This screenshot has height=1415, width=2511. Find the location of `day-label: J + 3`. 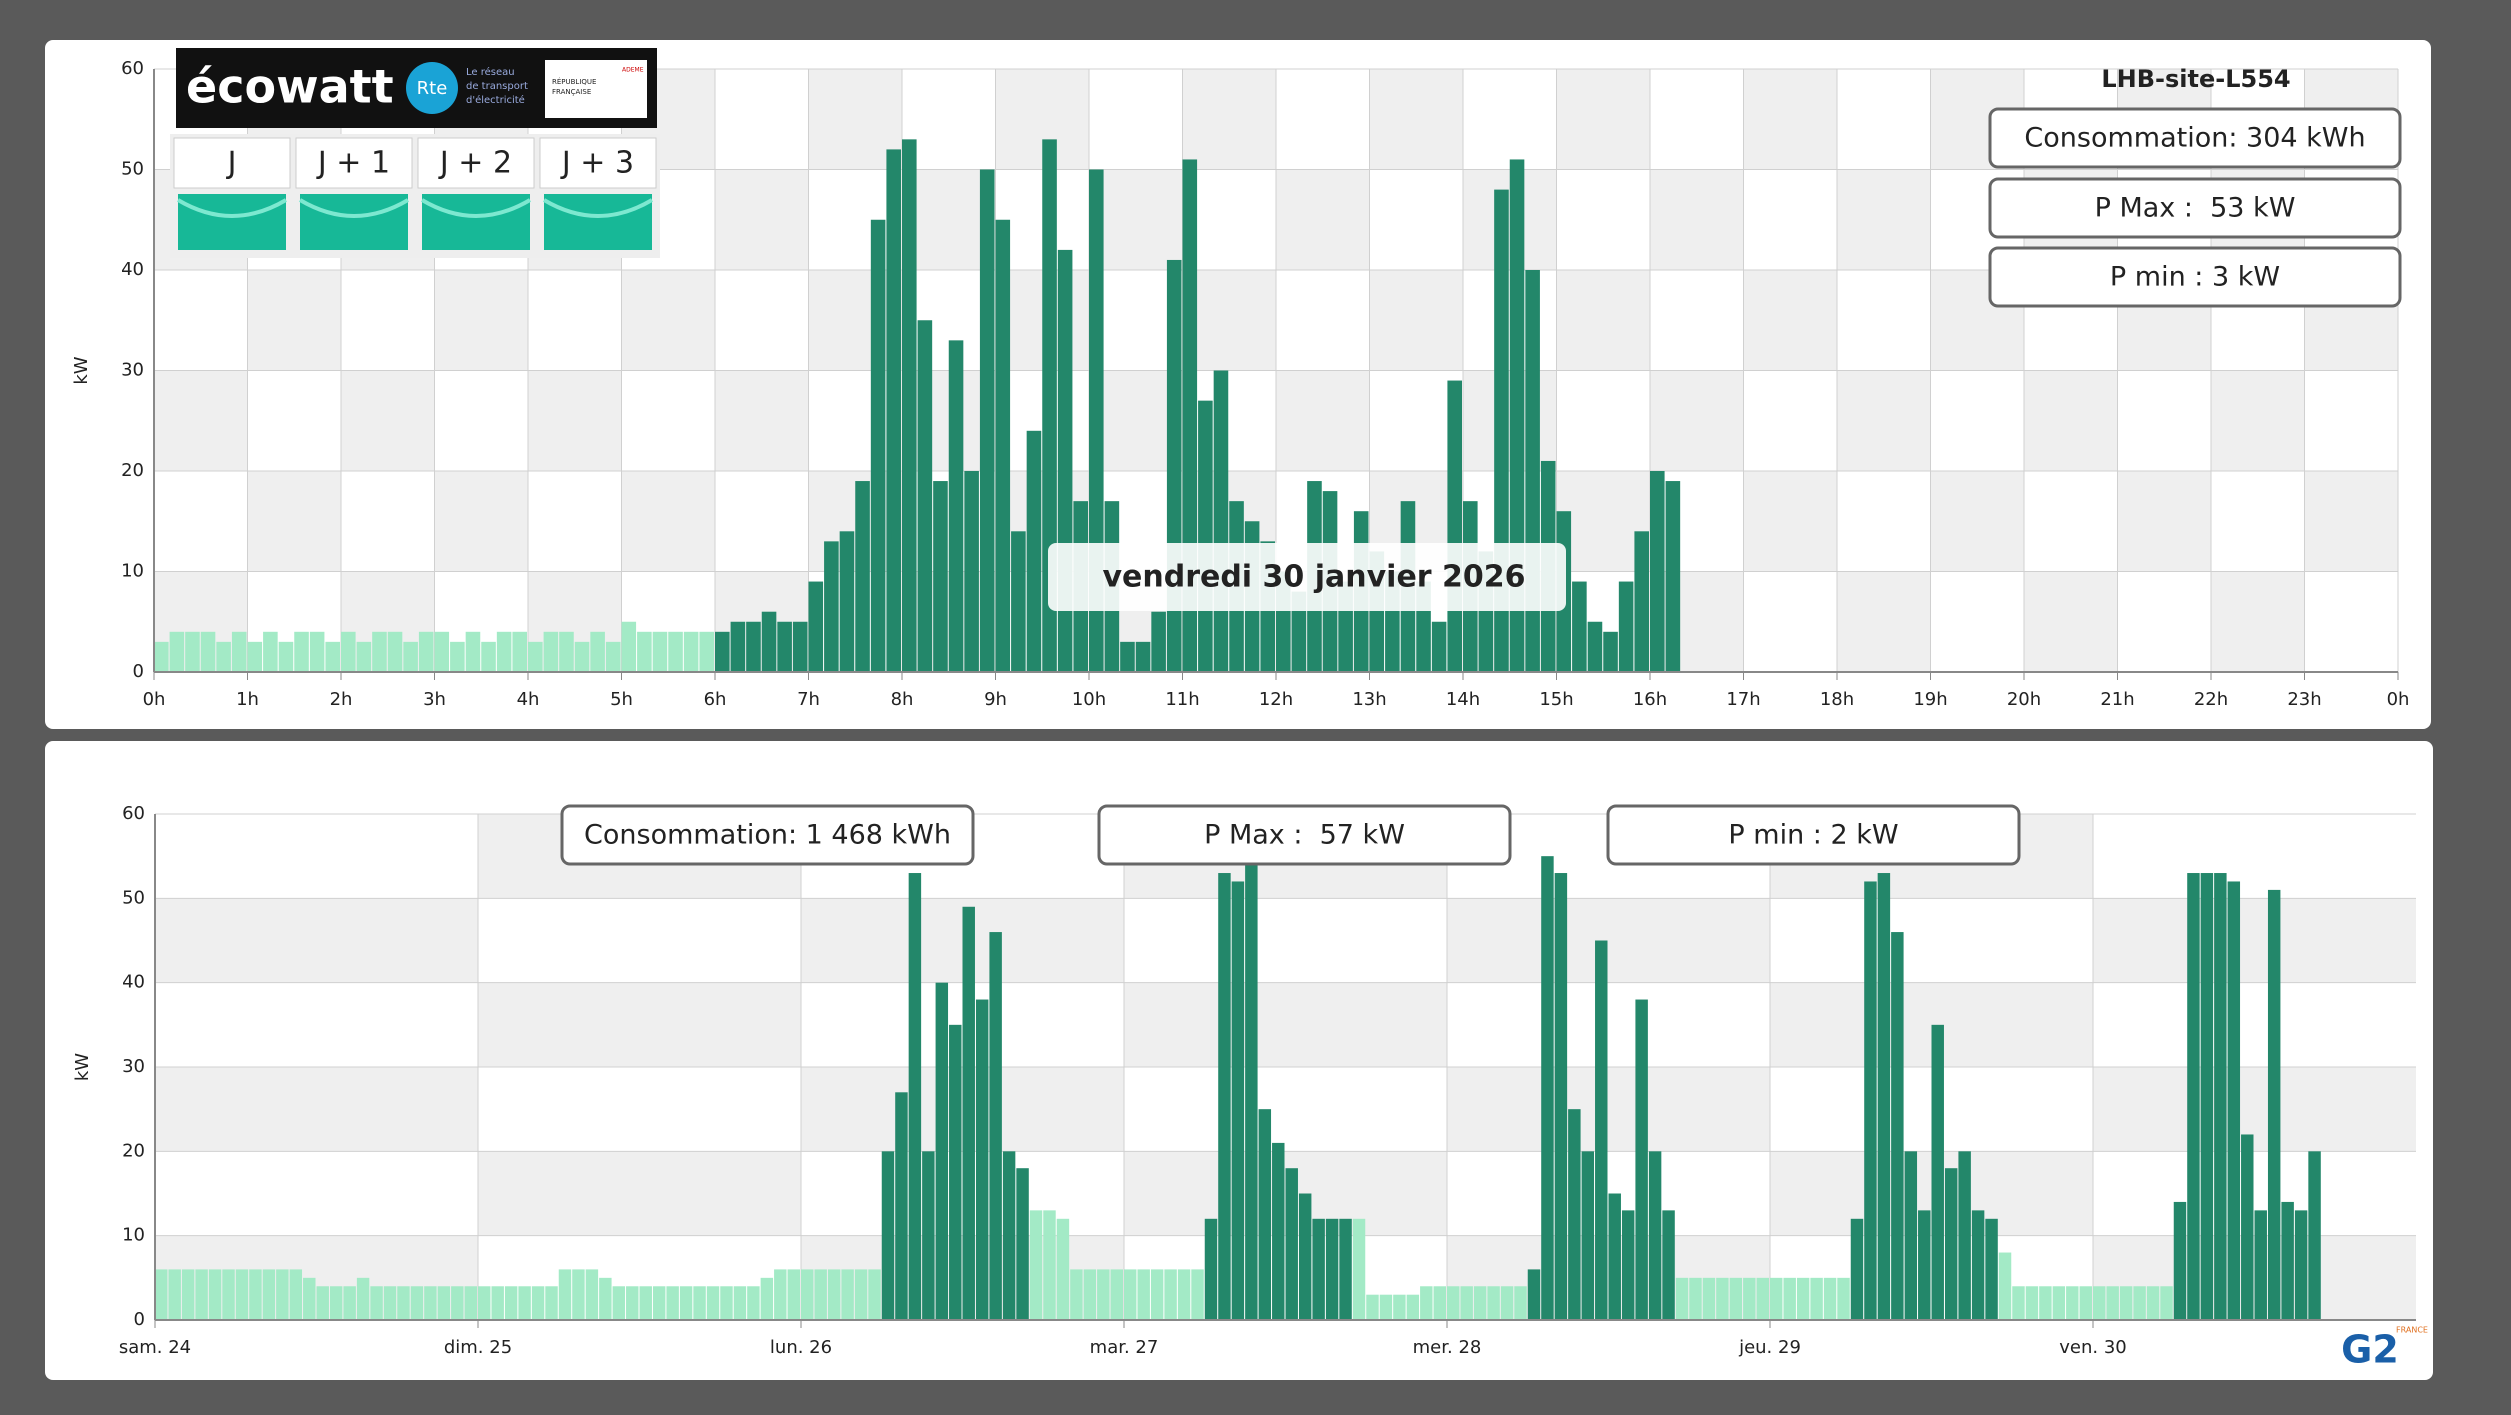

day-label: J + 3 is located at coordinates (597, 163).